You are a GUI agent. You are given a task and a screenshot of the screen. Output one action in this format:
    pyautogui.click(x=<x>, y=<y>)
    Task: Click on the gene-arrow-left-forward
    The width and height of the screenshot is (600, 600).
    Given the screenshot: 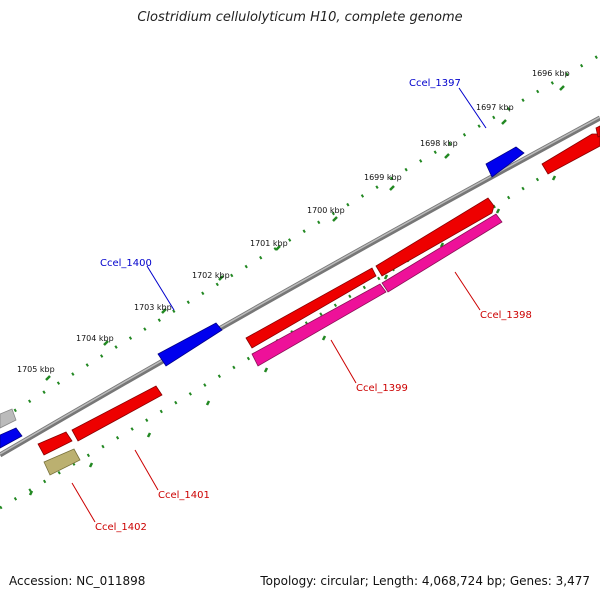 What is the action you would take?
    pyautogui.click(x=11, y=438)
    